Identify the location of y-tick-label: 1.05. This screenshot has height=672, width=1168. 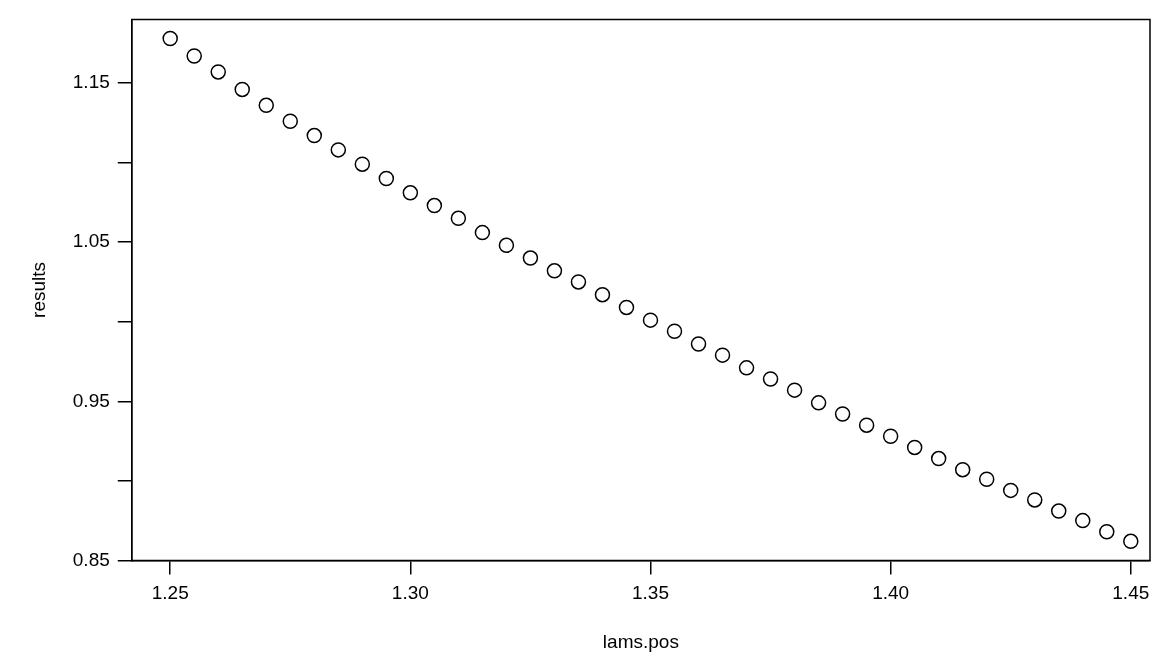
(91, 241).